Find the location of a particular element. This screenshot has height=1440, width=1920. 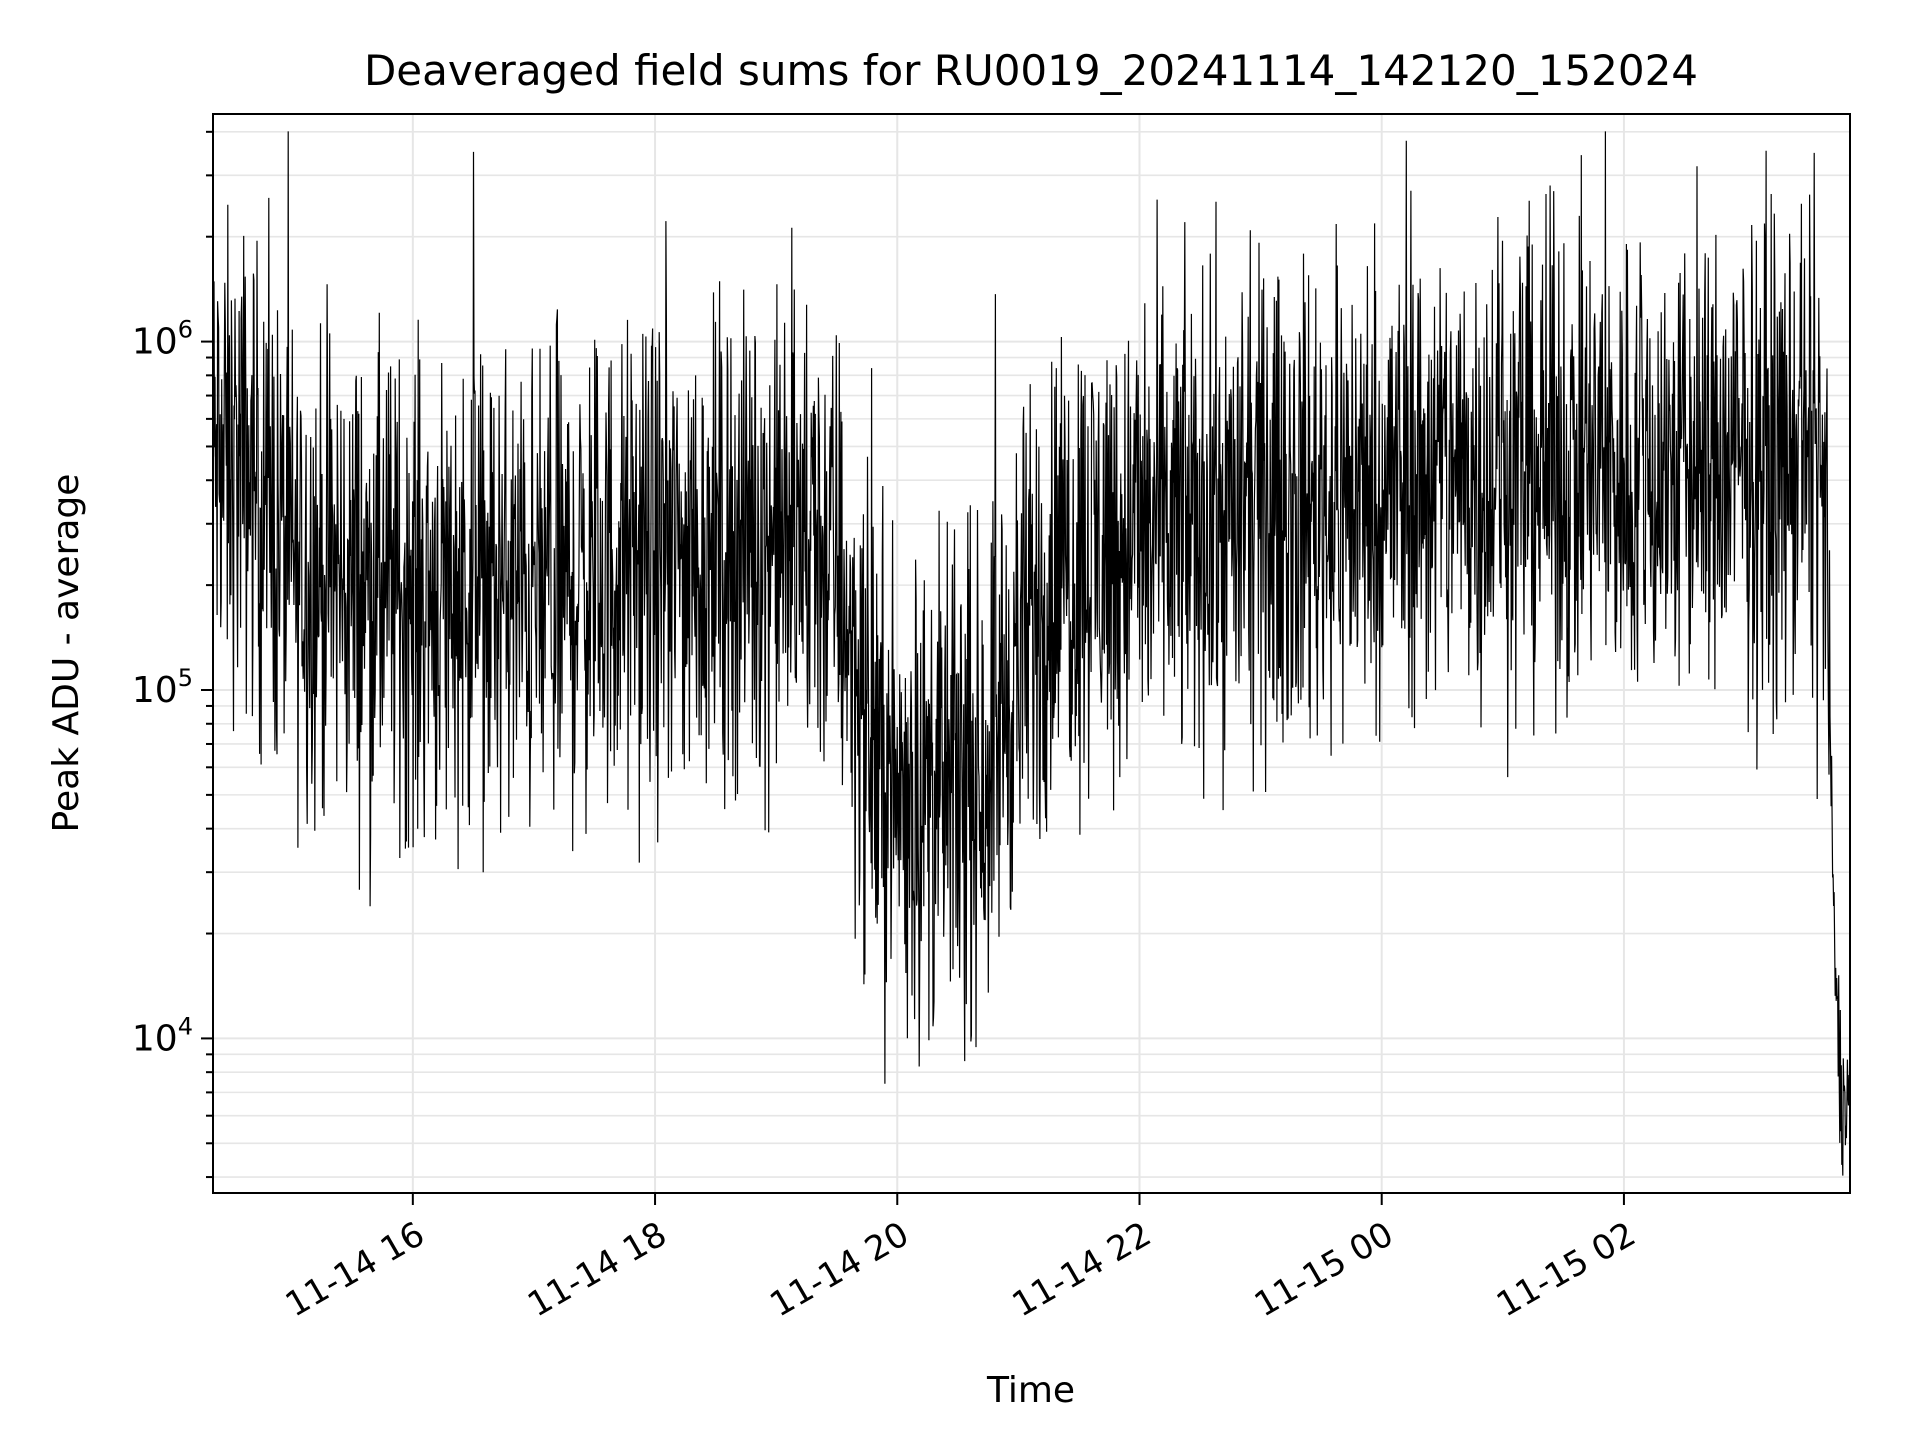

y-tick-exponent: 5 is located at coordinates (185, 678).